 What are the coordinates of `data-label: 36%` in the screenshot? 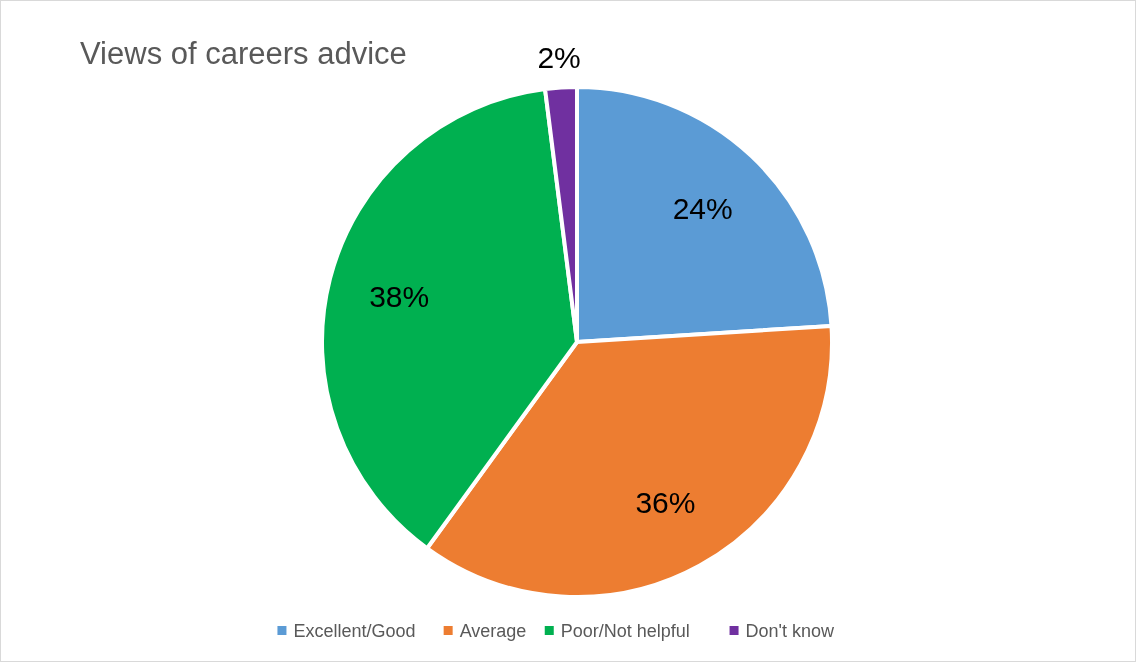 It's located at (665, 503).